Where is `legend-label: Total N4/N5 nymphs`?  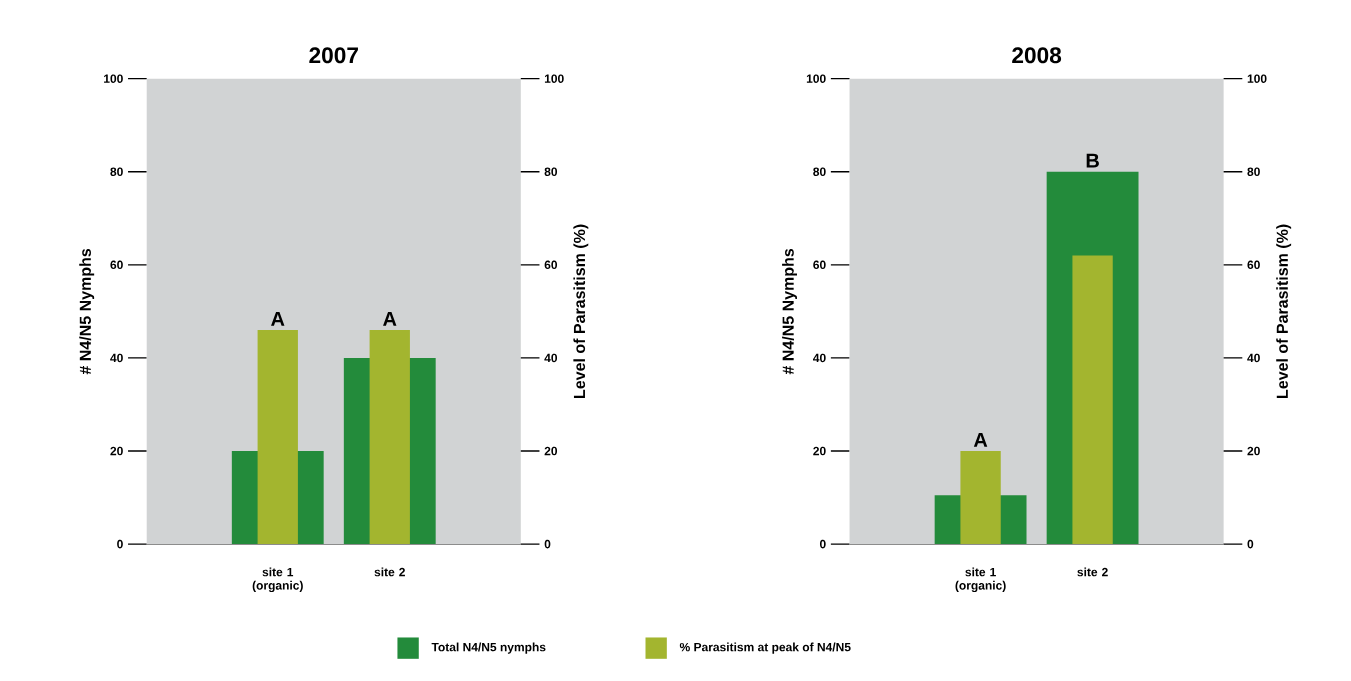
legend-label: Total N4/N5 nymphs is located at coordinates (488, 648).